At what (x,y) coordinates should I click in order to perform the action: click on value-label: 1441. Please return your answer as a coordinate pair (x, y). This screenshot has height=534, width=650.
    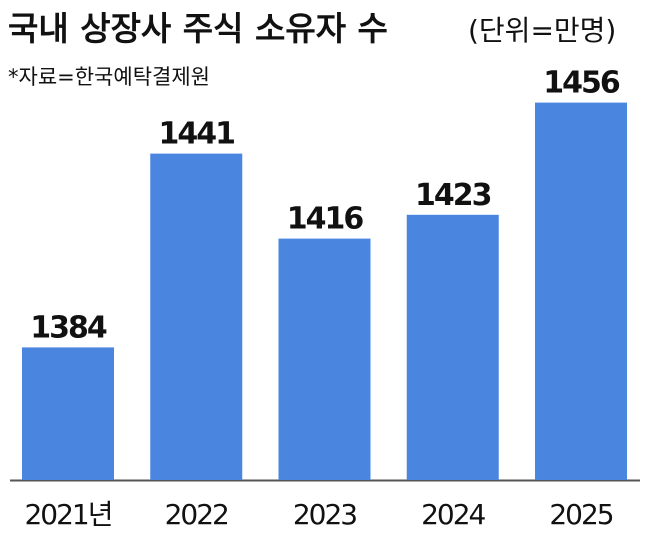
    Looking at the image, I should click on (197, 134).